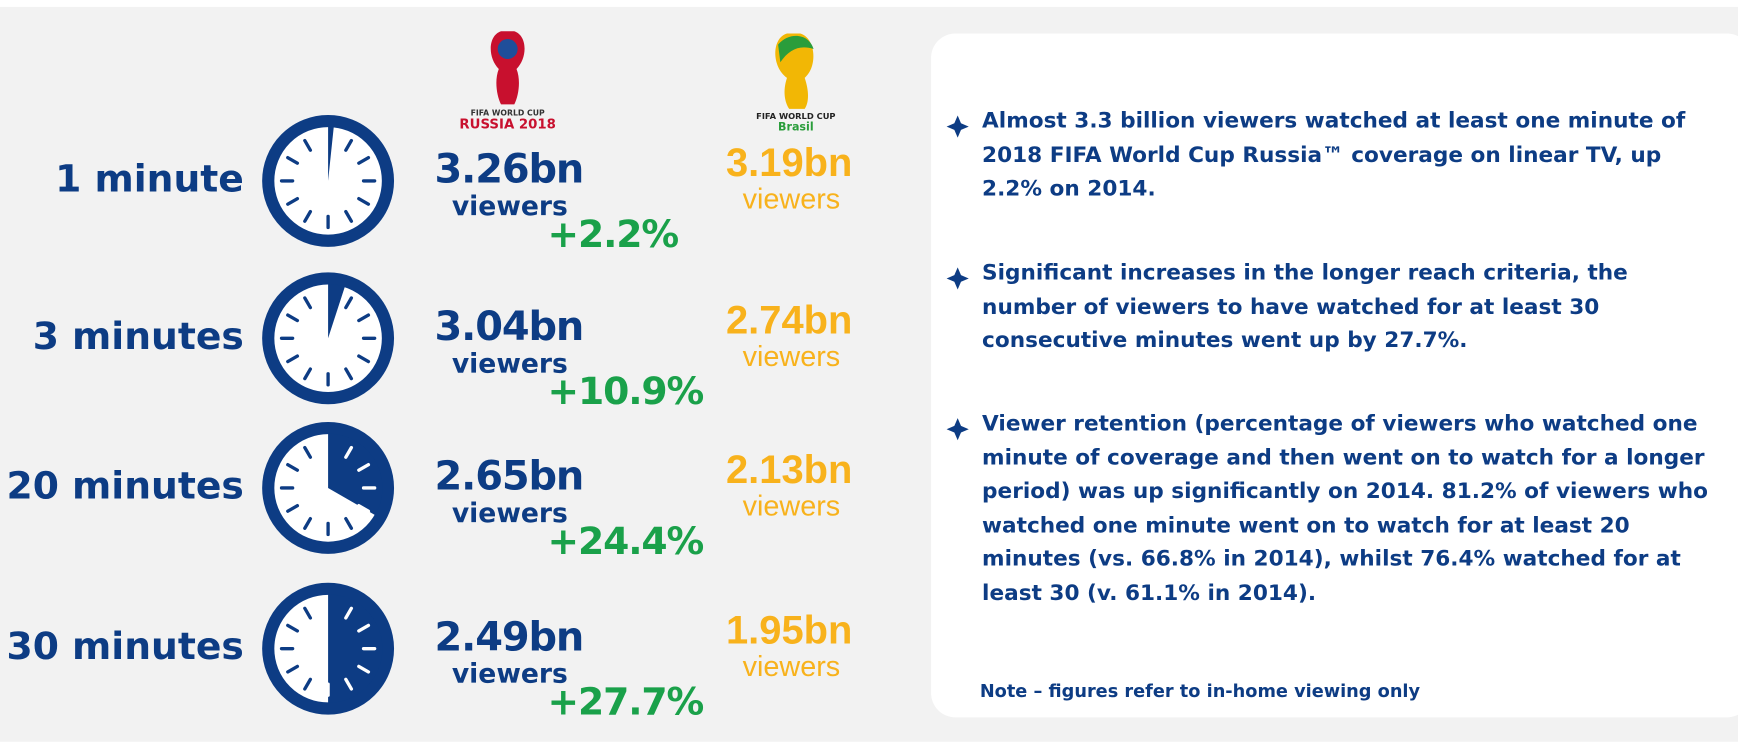  I want to click on logo-text: RUSSIA 2018, so click(507, 124).